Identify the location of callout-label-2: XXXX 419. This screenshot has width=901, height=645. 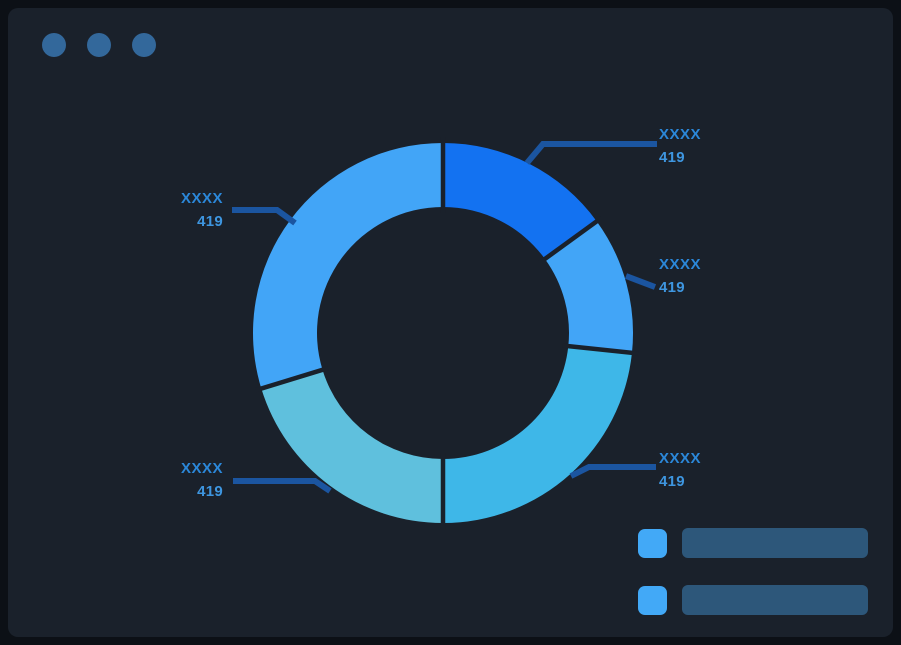
(680, 276).